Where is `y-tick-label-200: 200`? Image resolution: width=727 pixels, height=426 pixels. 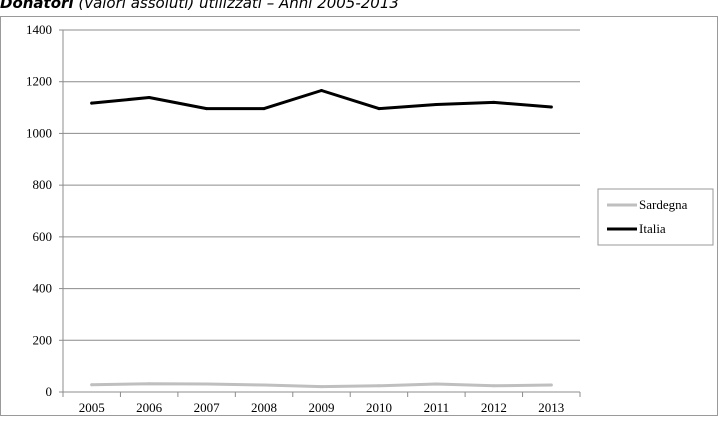
y-tick-label-200: 200 is located at coordinates (43, 339).